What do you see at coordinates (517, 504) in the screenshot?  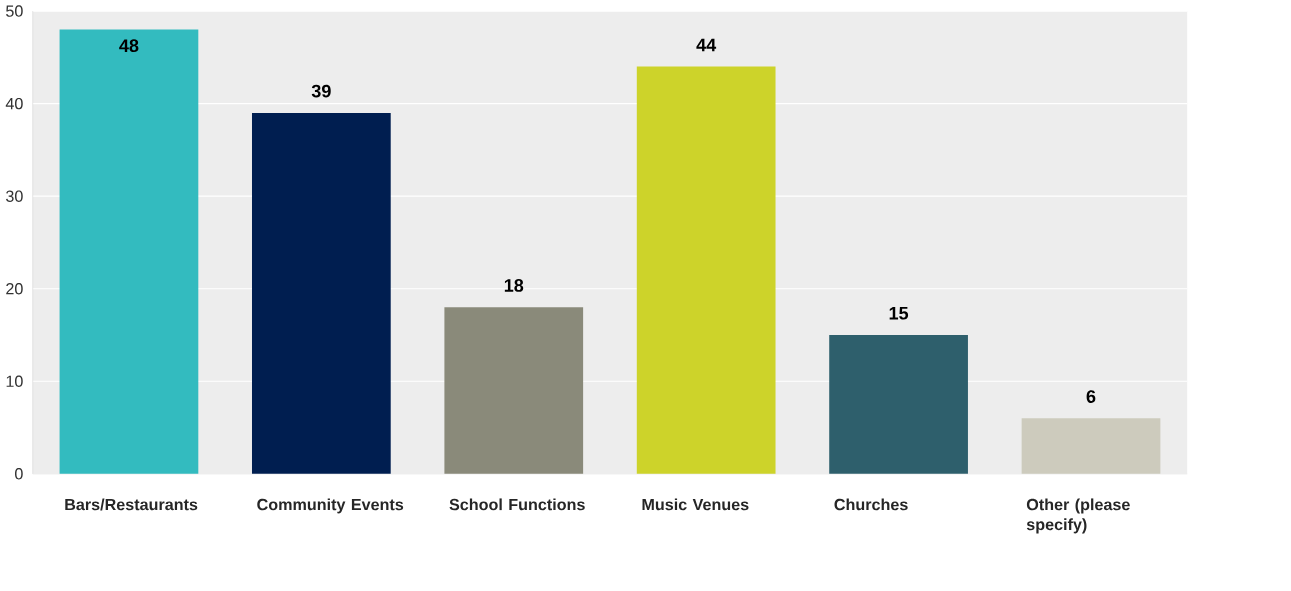 I see `x-tick-label: School Functions` at bounding box center [517, 504].